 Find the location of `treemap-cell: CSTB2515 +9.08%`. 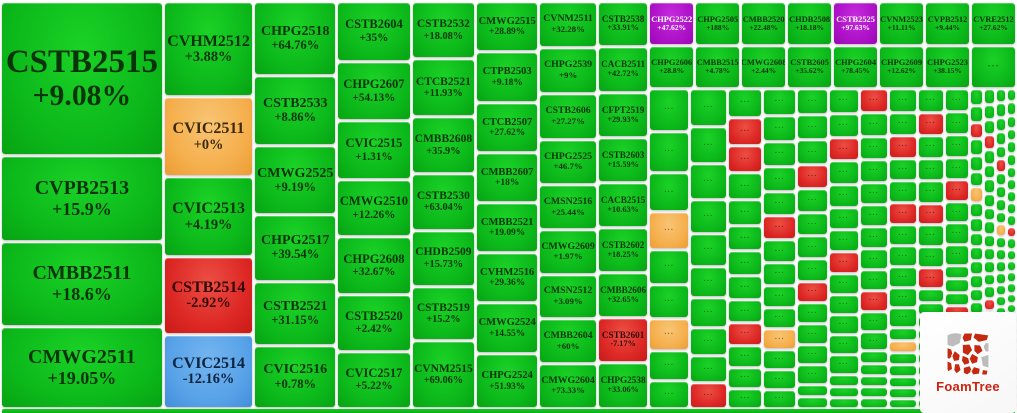

treemap-cell: CSTB2515 +9.08% is located at coordinates (82, 79).